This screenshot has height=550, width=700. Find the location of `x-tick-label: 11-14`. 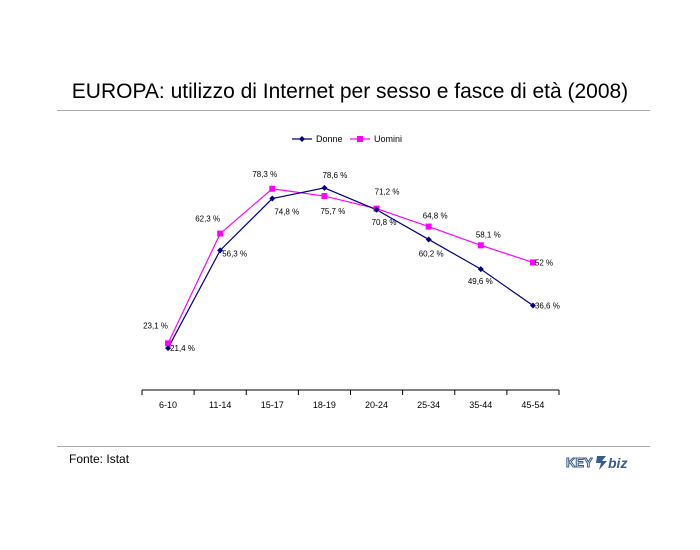

x-tick-label: 11-14 is located at coordinates (220, 405).